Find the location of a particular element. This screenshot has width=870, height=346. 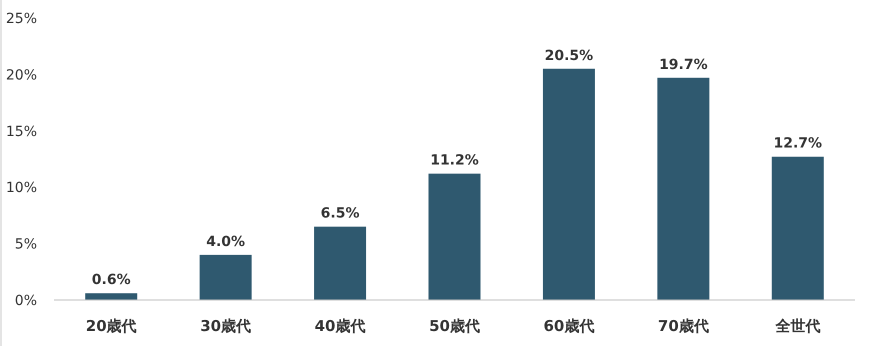

data-label: 19.7% is located at coordinates (683, 64).